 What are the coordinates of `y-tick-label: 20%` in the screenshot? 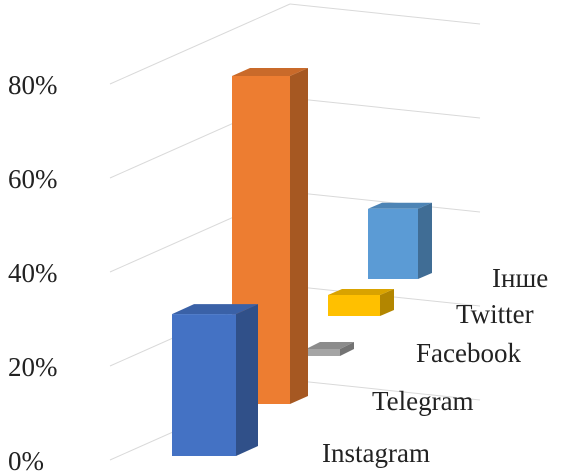 It's located at (33, 367).